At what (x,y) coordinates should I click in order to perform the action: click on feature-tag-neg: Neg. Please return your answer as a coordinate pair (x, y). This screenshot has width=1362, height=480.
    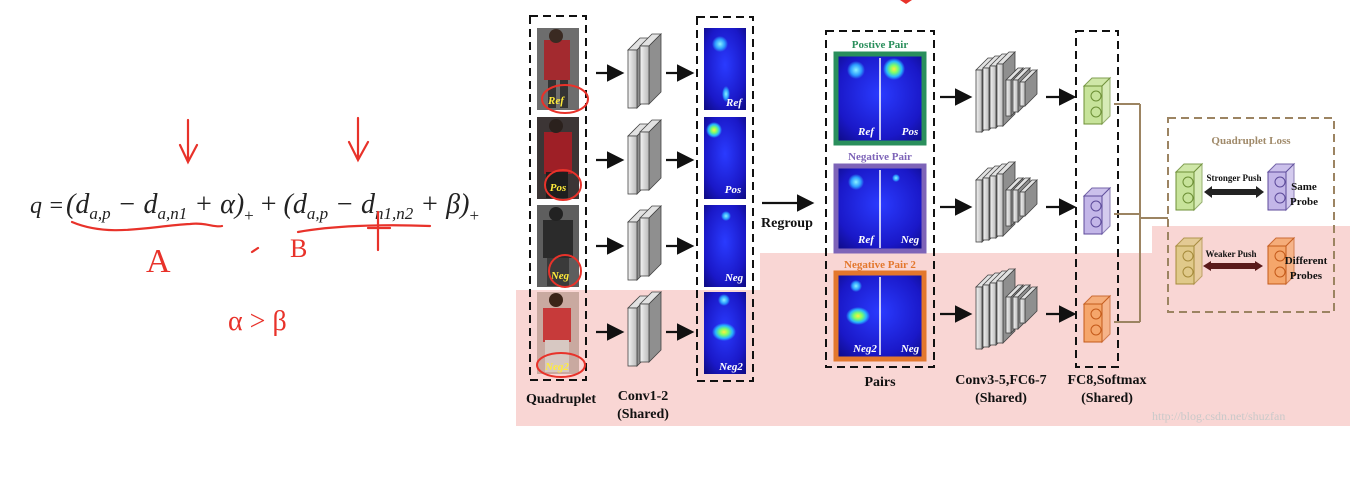
    Looking at the image, I should click on (734, 278).